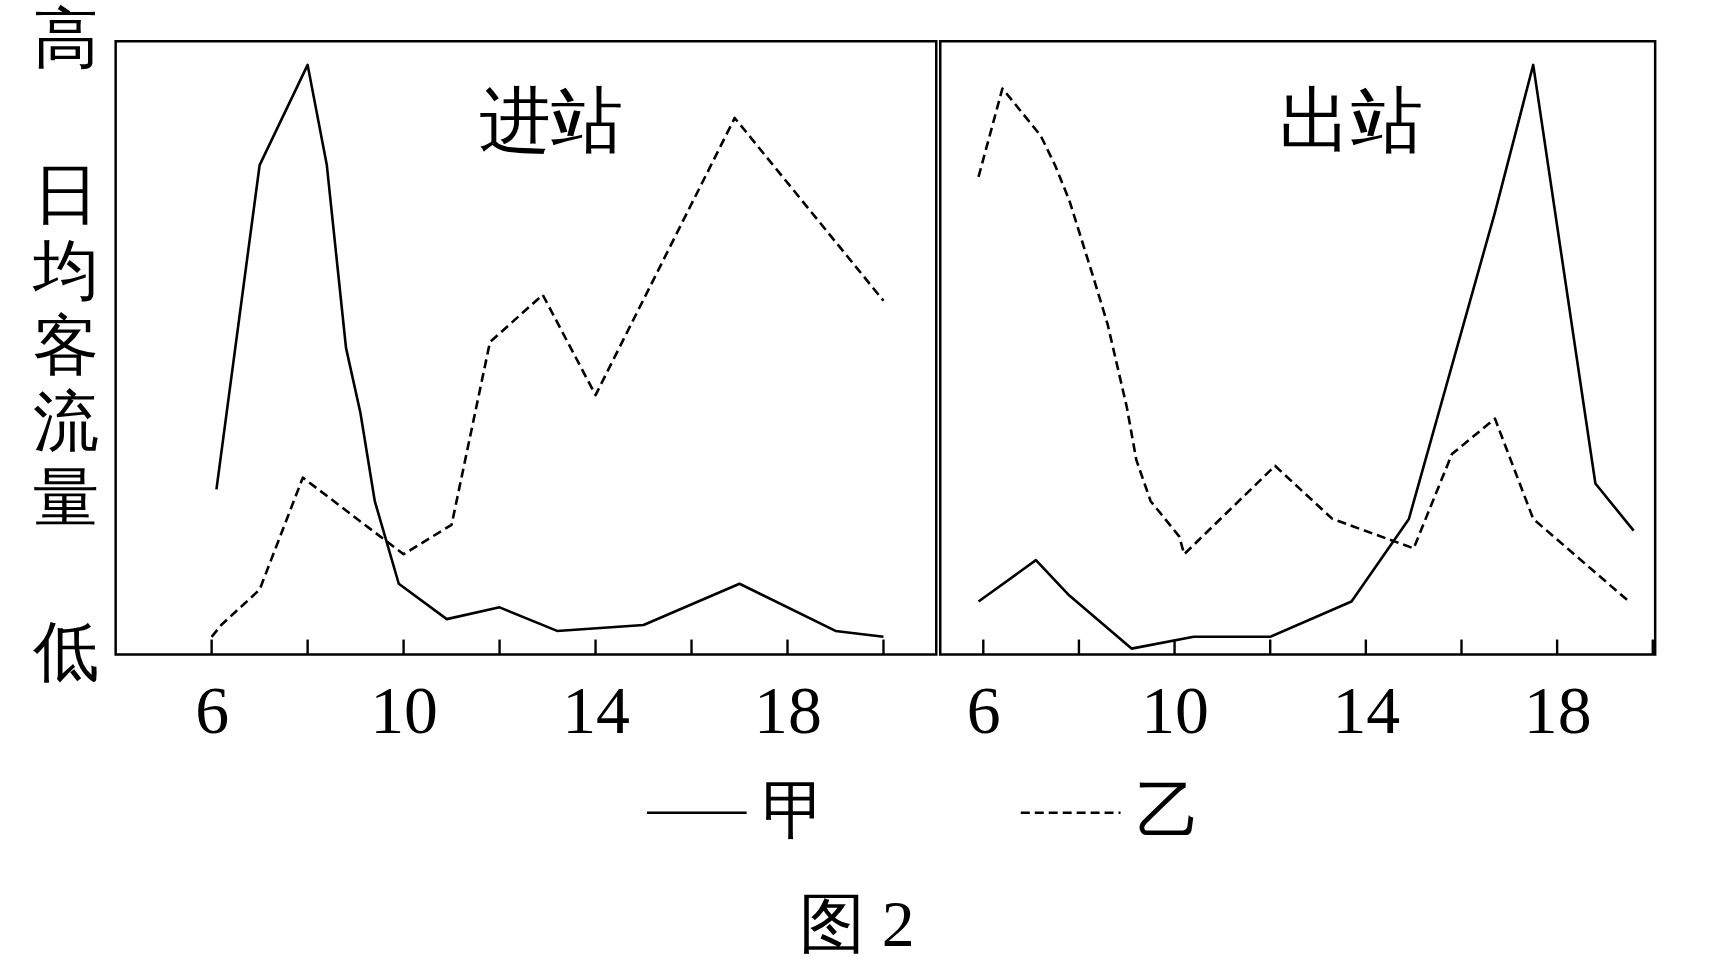  What do you see at coordinates (1167, 810) in the screenshot?
I see `legend-label: 乙` at bounding box center [1167, 810].